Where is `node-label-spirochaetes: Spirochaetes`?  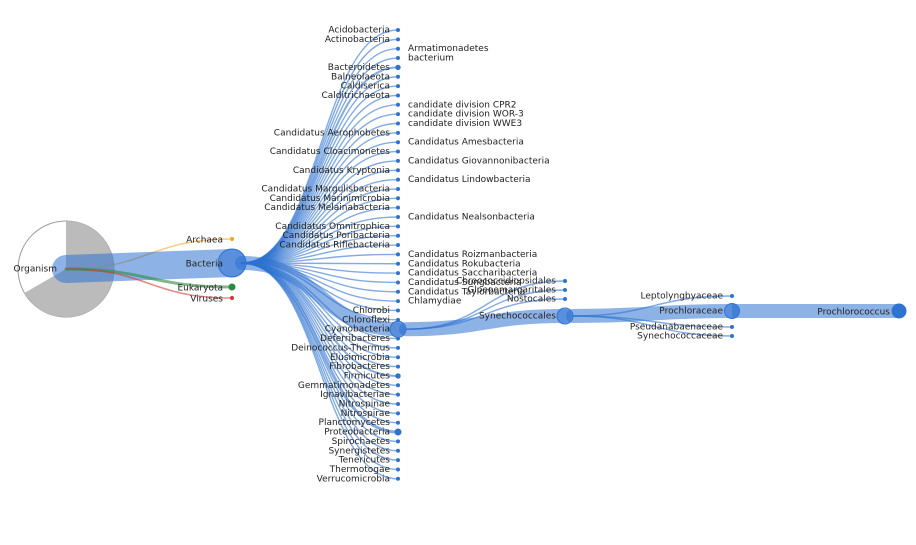
node-label-spirochaetes: Spirochaetes is located at coordinates (361, 442).